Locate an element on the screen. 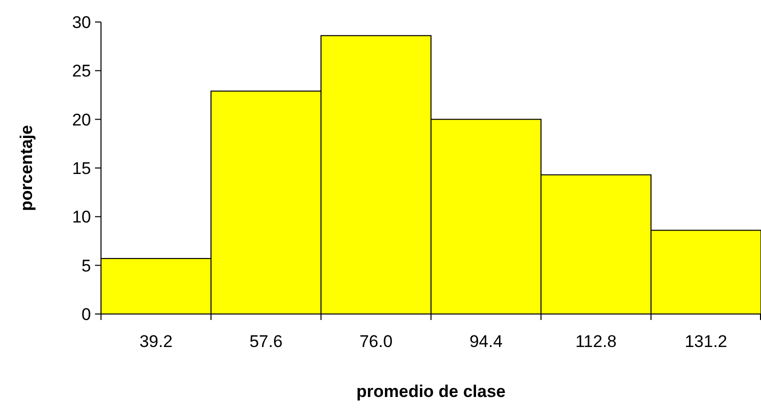 This screenshot has width=761, height=409. x-tick-label: 112.8 is located at coordinates (596, 341).